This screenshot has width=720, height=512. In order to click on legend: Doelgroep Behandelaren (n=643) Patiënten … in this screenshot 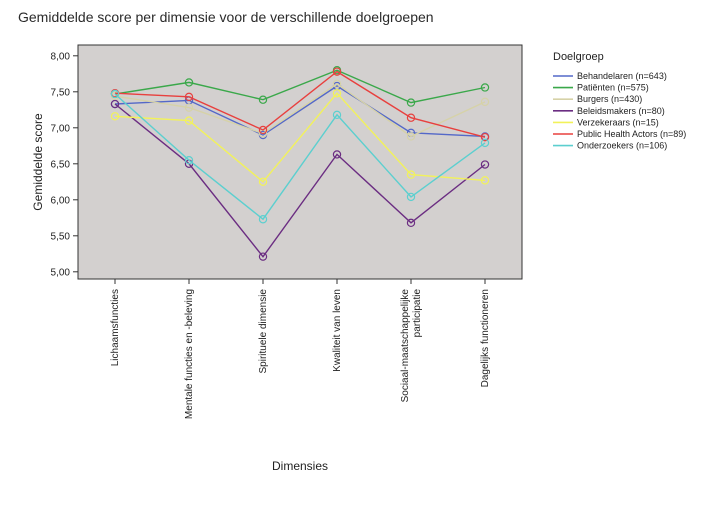, I will do `click(619, 101)`.